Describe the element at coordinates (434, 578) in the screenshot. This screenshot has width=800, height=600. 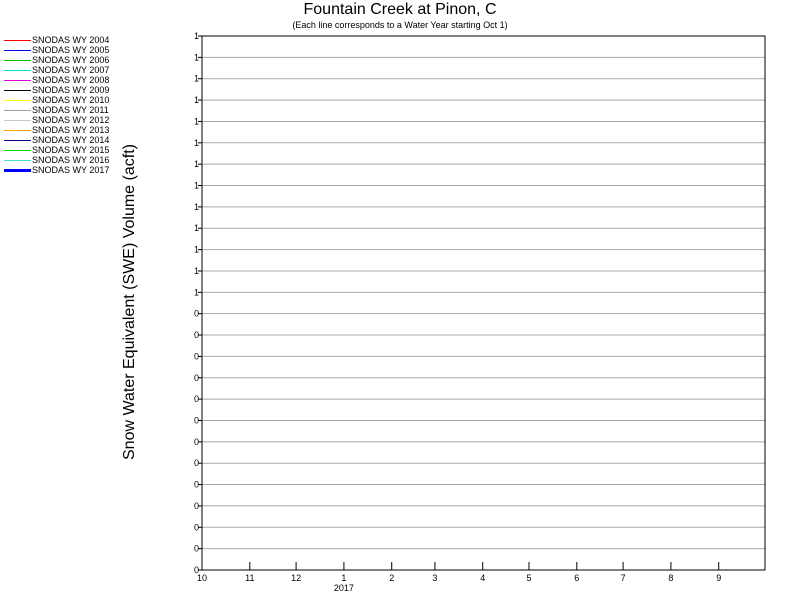
I see `x-tick-label: 3` at that location.